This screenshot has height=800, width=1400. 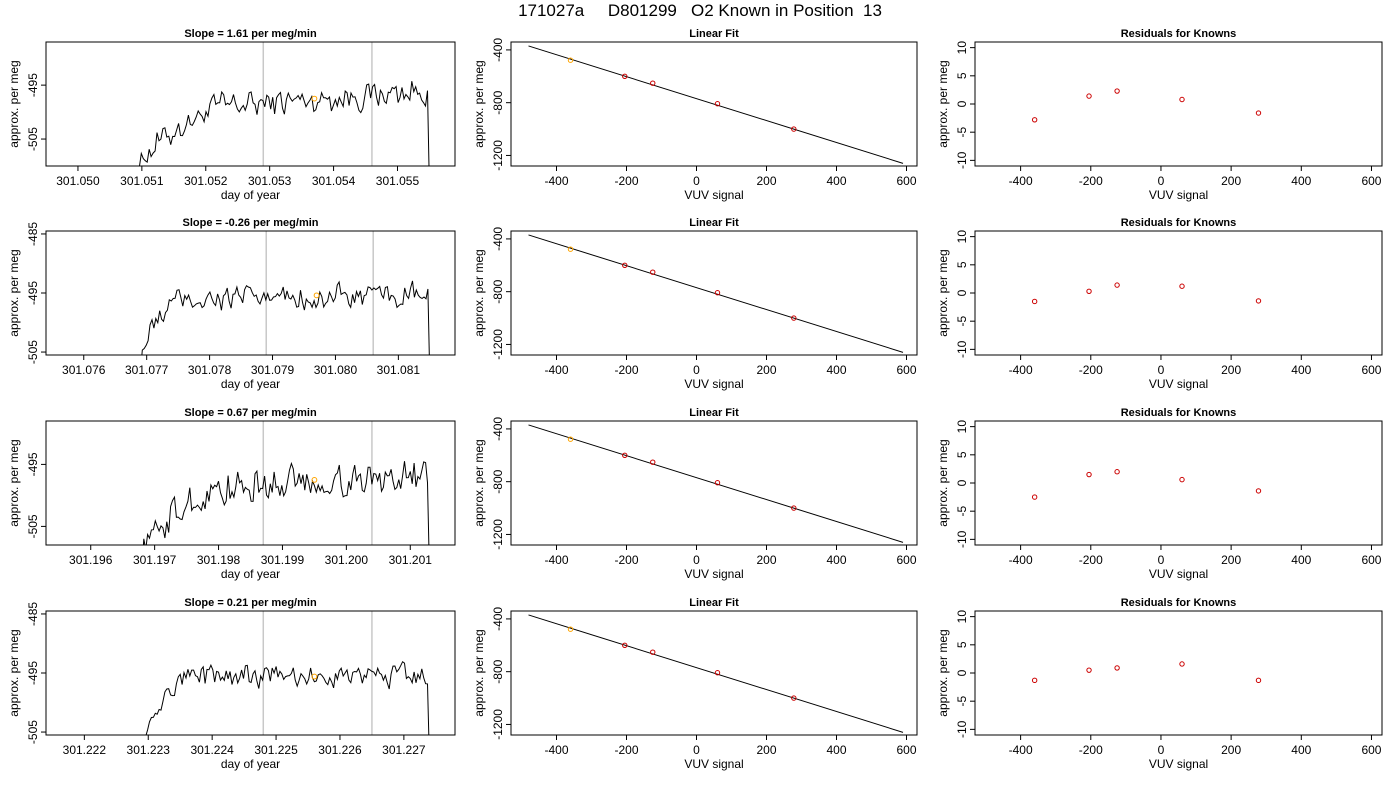 What do you see at coordinates (498, 619) in the screenshot?
I see `y-tick-label: -400` at bounding box center [498, 619].